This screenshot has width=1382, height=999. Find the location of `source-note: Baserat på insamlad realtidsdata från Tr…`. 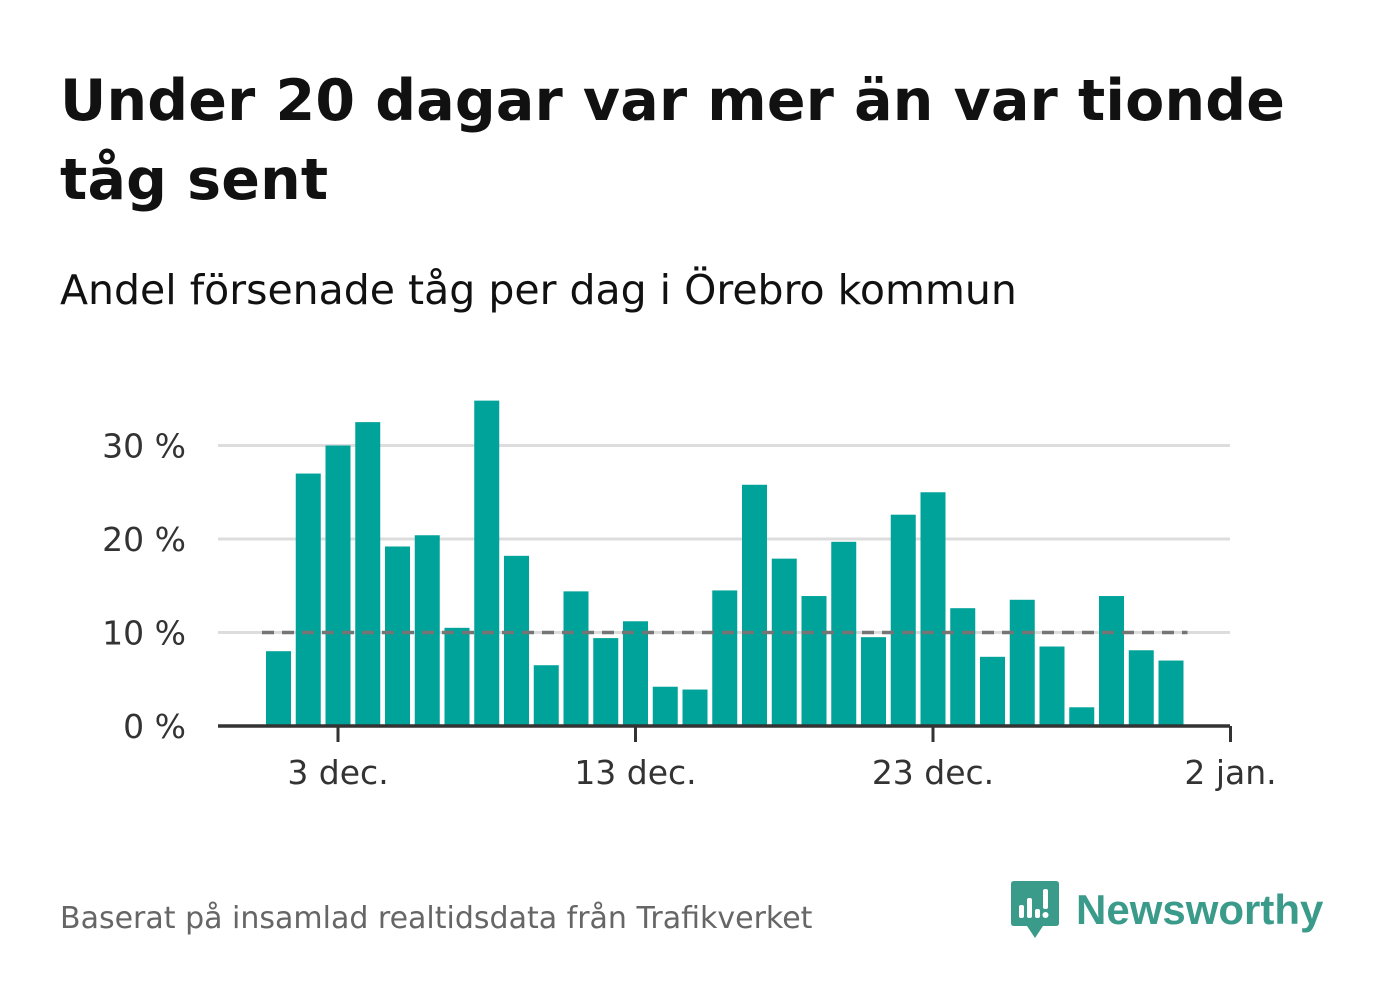

source-note: Baserat på insamlad realtidsdata från Tr… is located at coordinates (436, 918).